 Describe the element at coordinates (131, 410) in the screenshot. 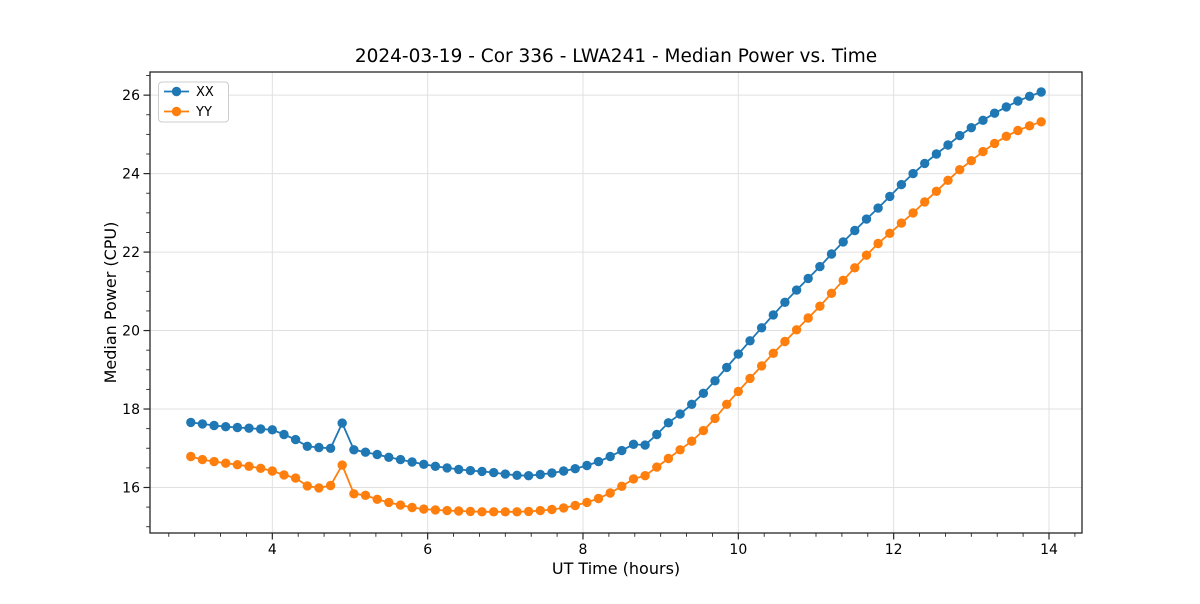

I see `y-tick-label: 18` at that location.